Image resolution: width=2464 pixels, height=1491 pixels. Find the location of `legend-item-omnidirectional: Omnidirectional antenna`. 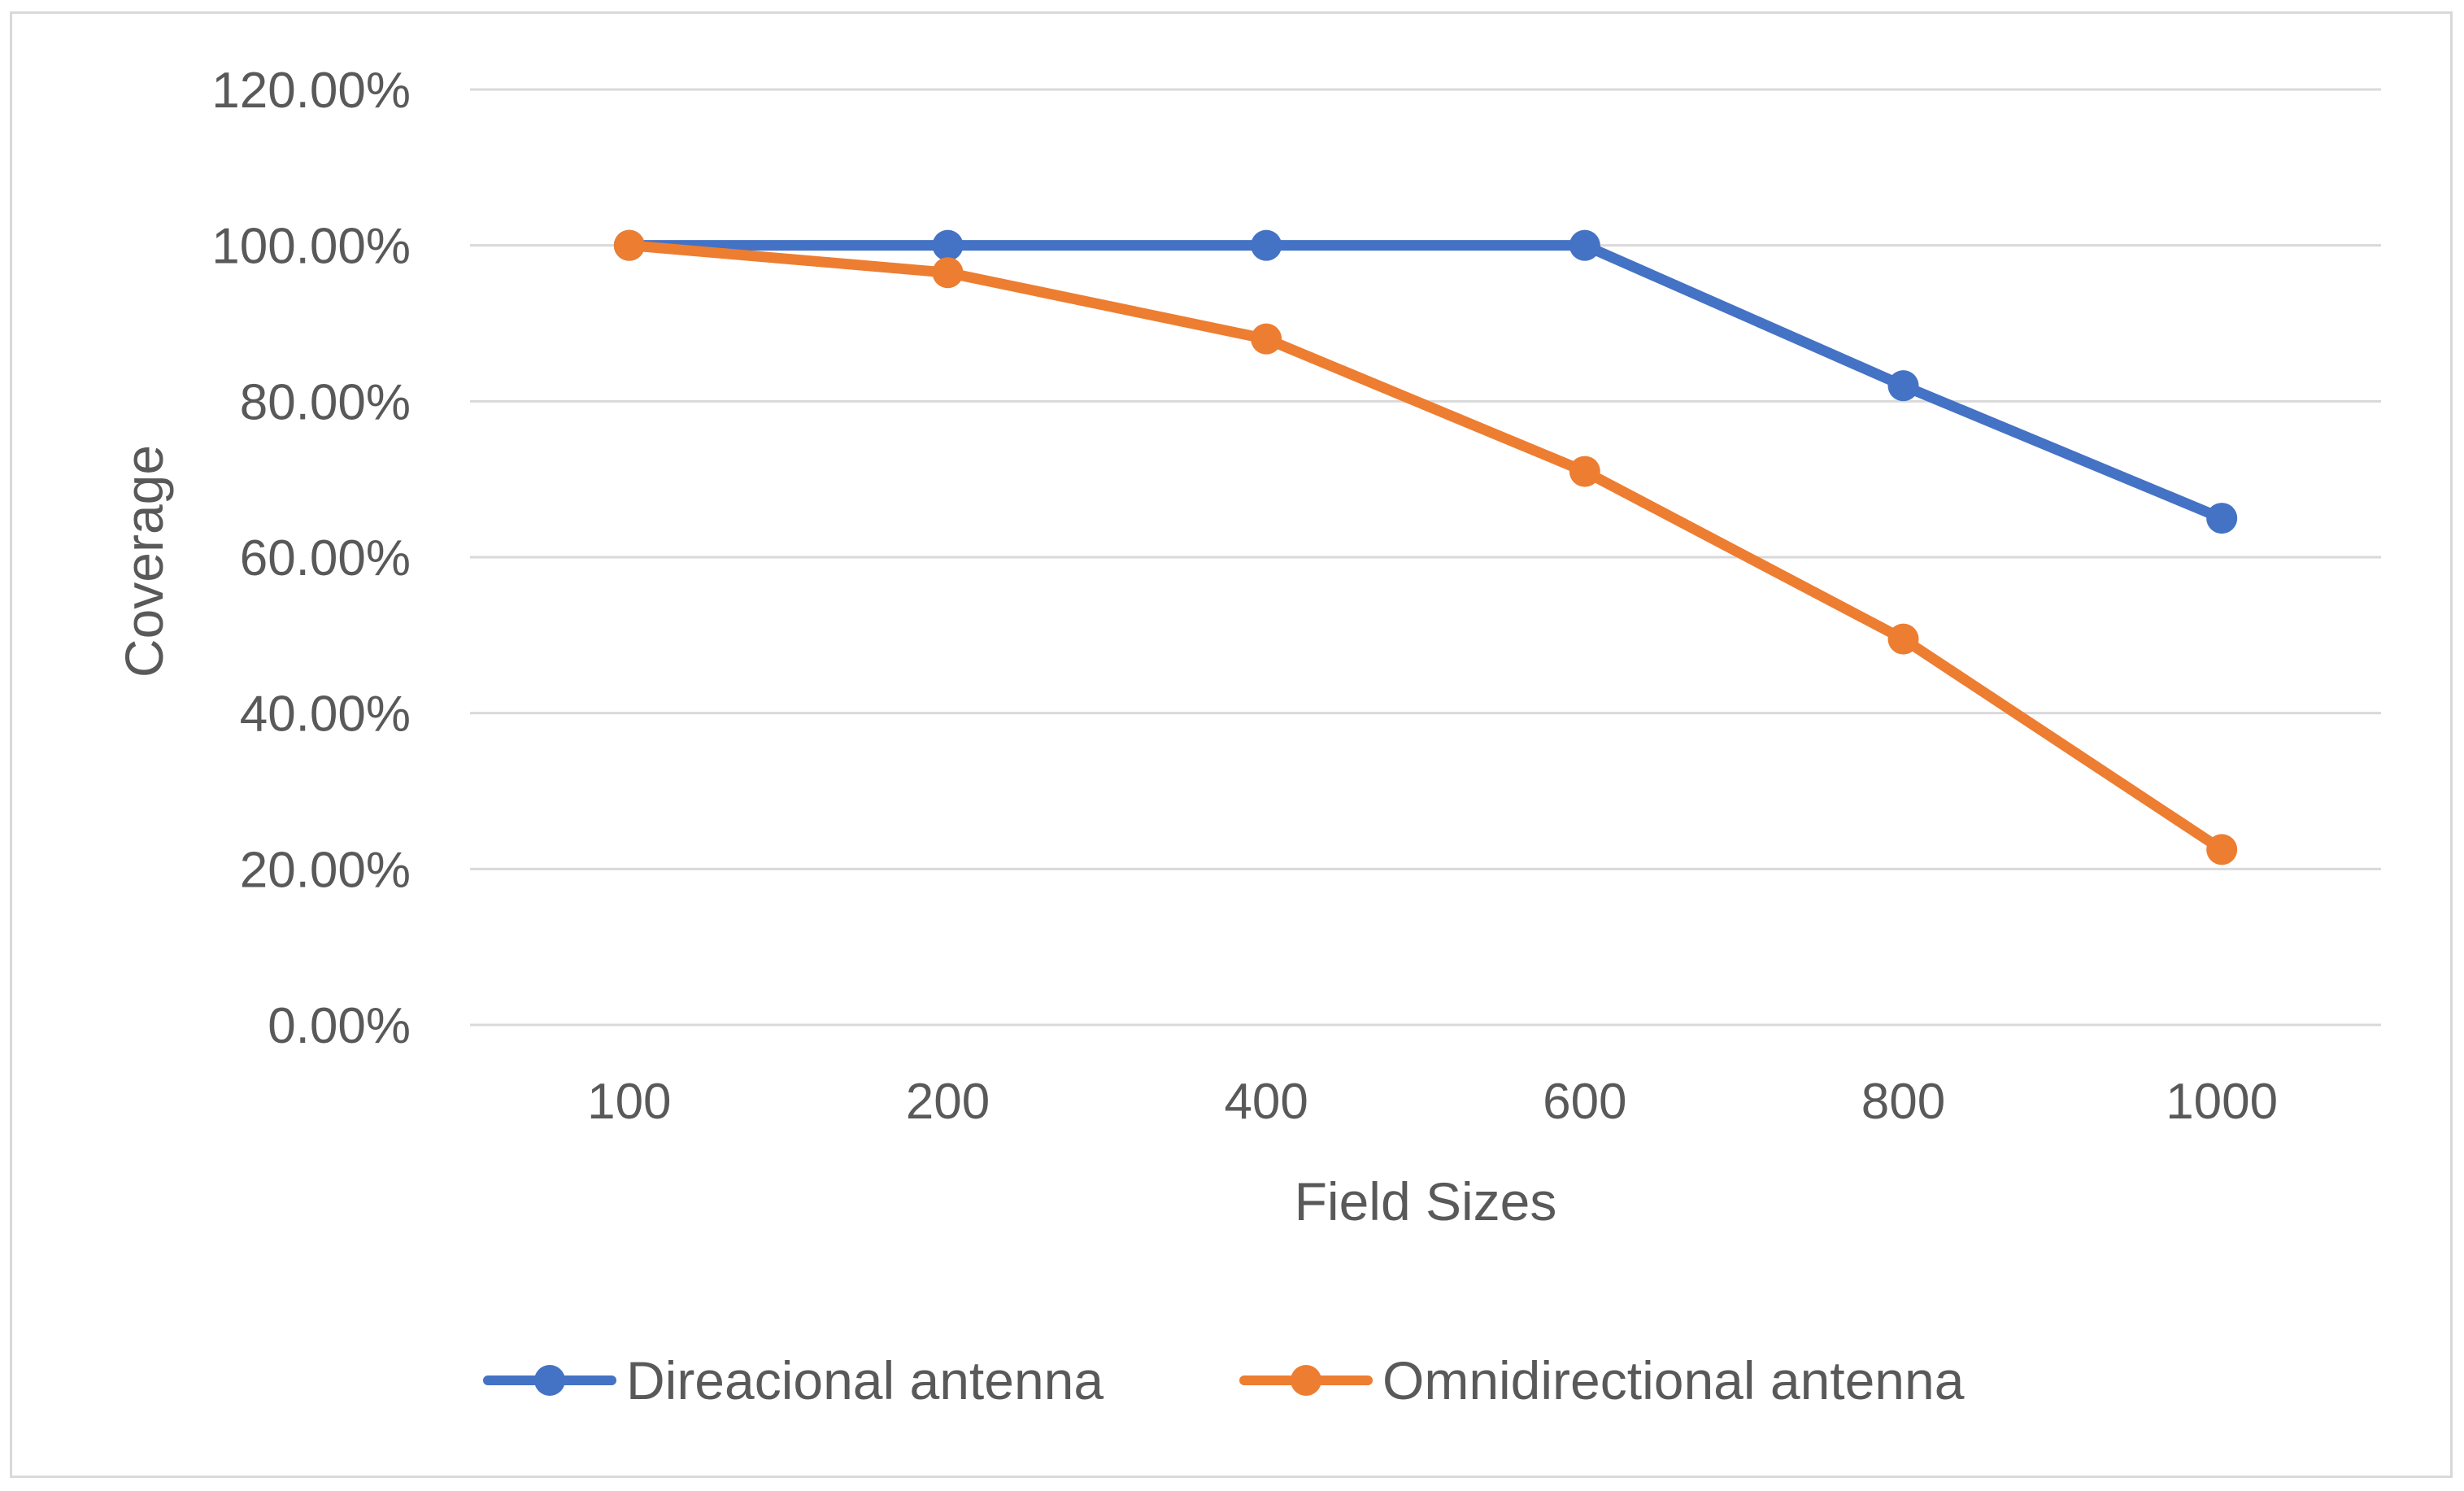

legend-item-omnidirectional: Omnidirectional antenna is located at coordinates (1602, 1380).